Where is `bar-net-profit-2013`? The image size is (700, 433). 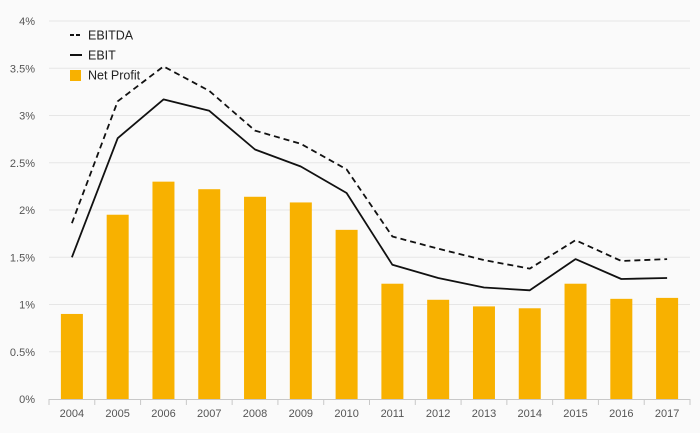
bar-net-profit-2013 is located at coordinates (483, 352).